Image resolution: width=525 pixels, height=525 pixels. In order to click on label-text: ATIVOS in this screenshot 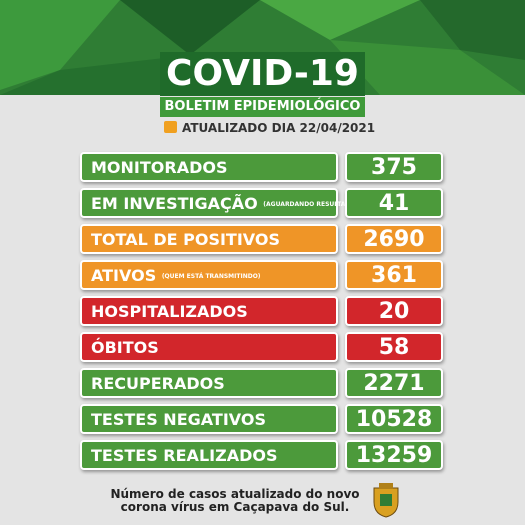, I will do `click(124, 275)`.